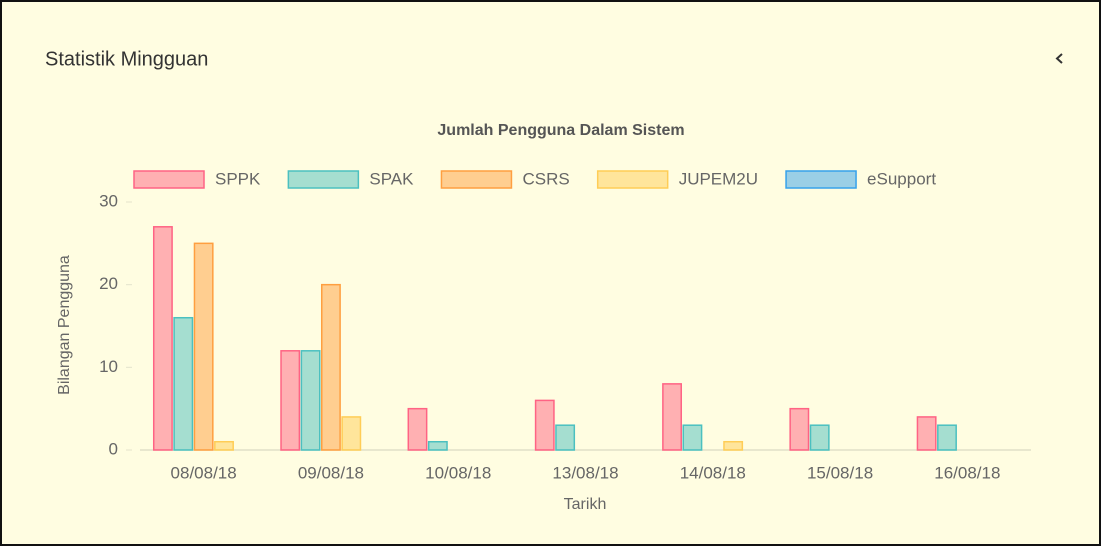 The width and height of the screenshot is (1101, 546). What do you see at coordinates (126, 59) in the screenshot?
I see `panel-title: Statistik Mingguan` at bounding box center [126, 59].